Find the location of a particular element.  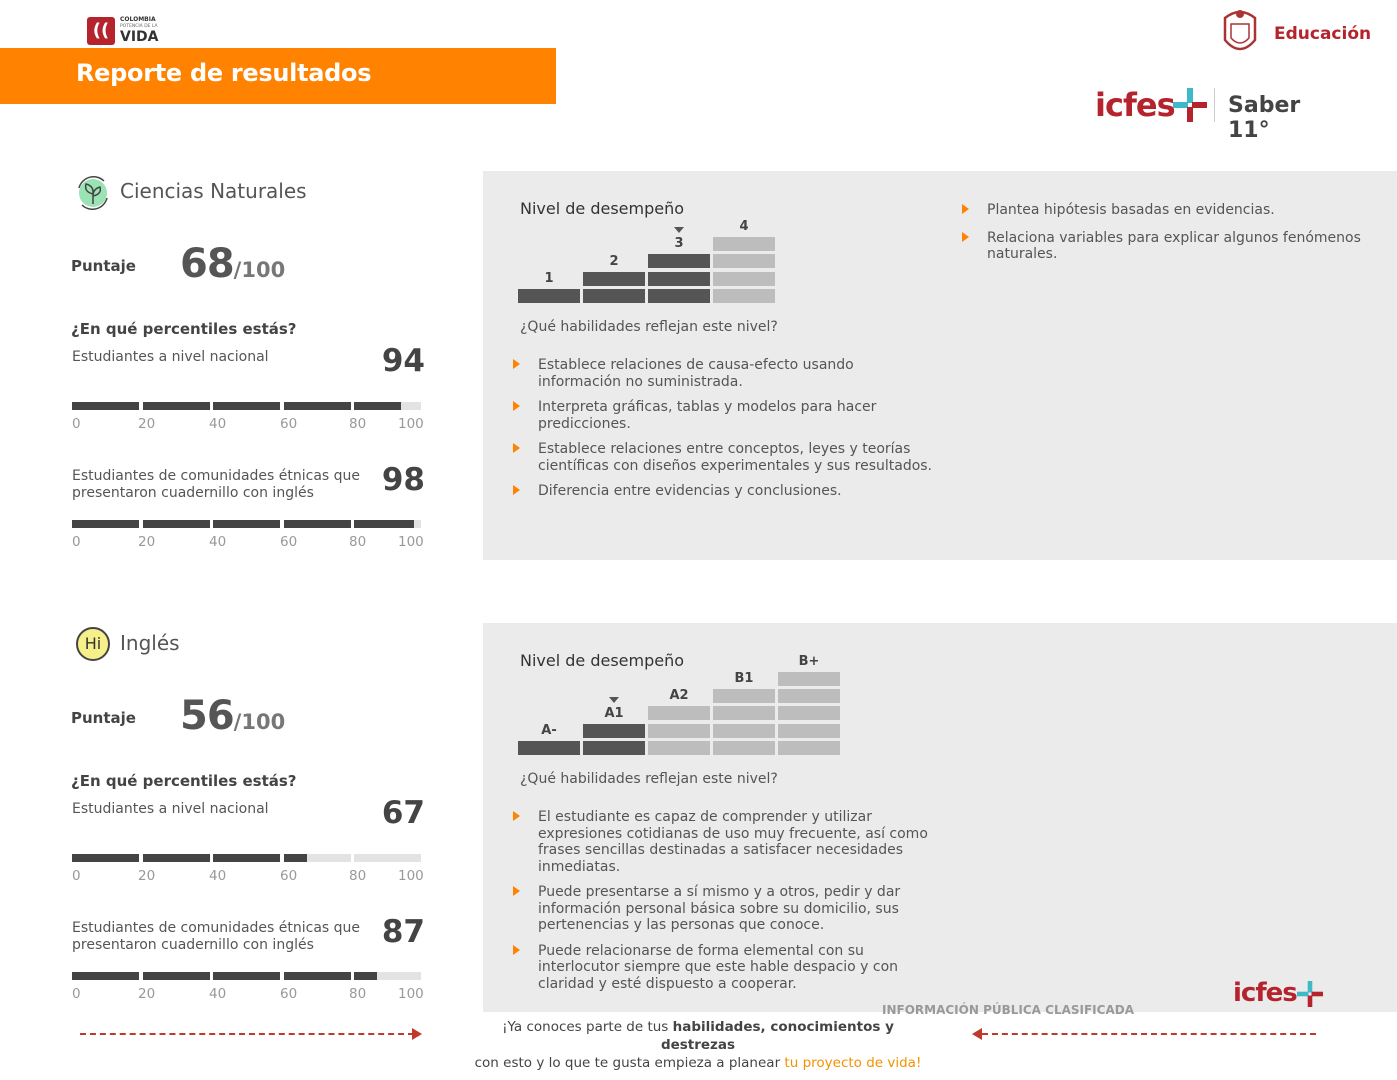

percentile-label: Estudiantes a nivel nacional is located at coordinates (170, 809).